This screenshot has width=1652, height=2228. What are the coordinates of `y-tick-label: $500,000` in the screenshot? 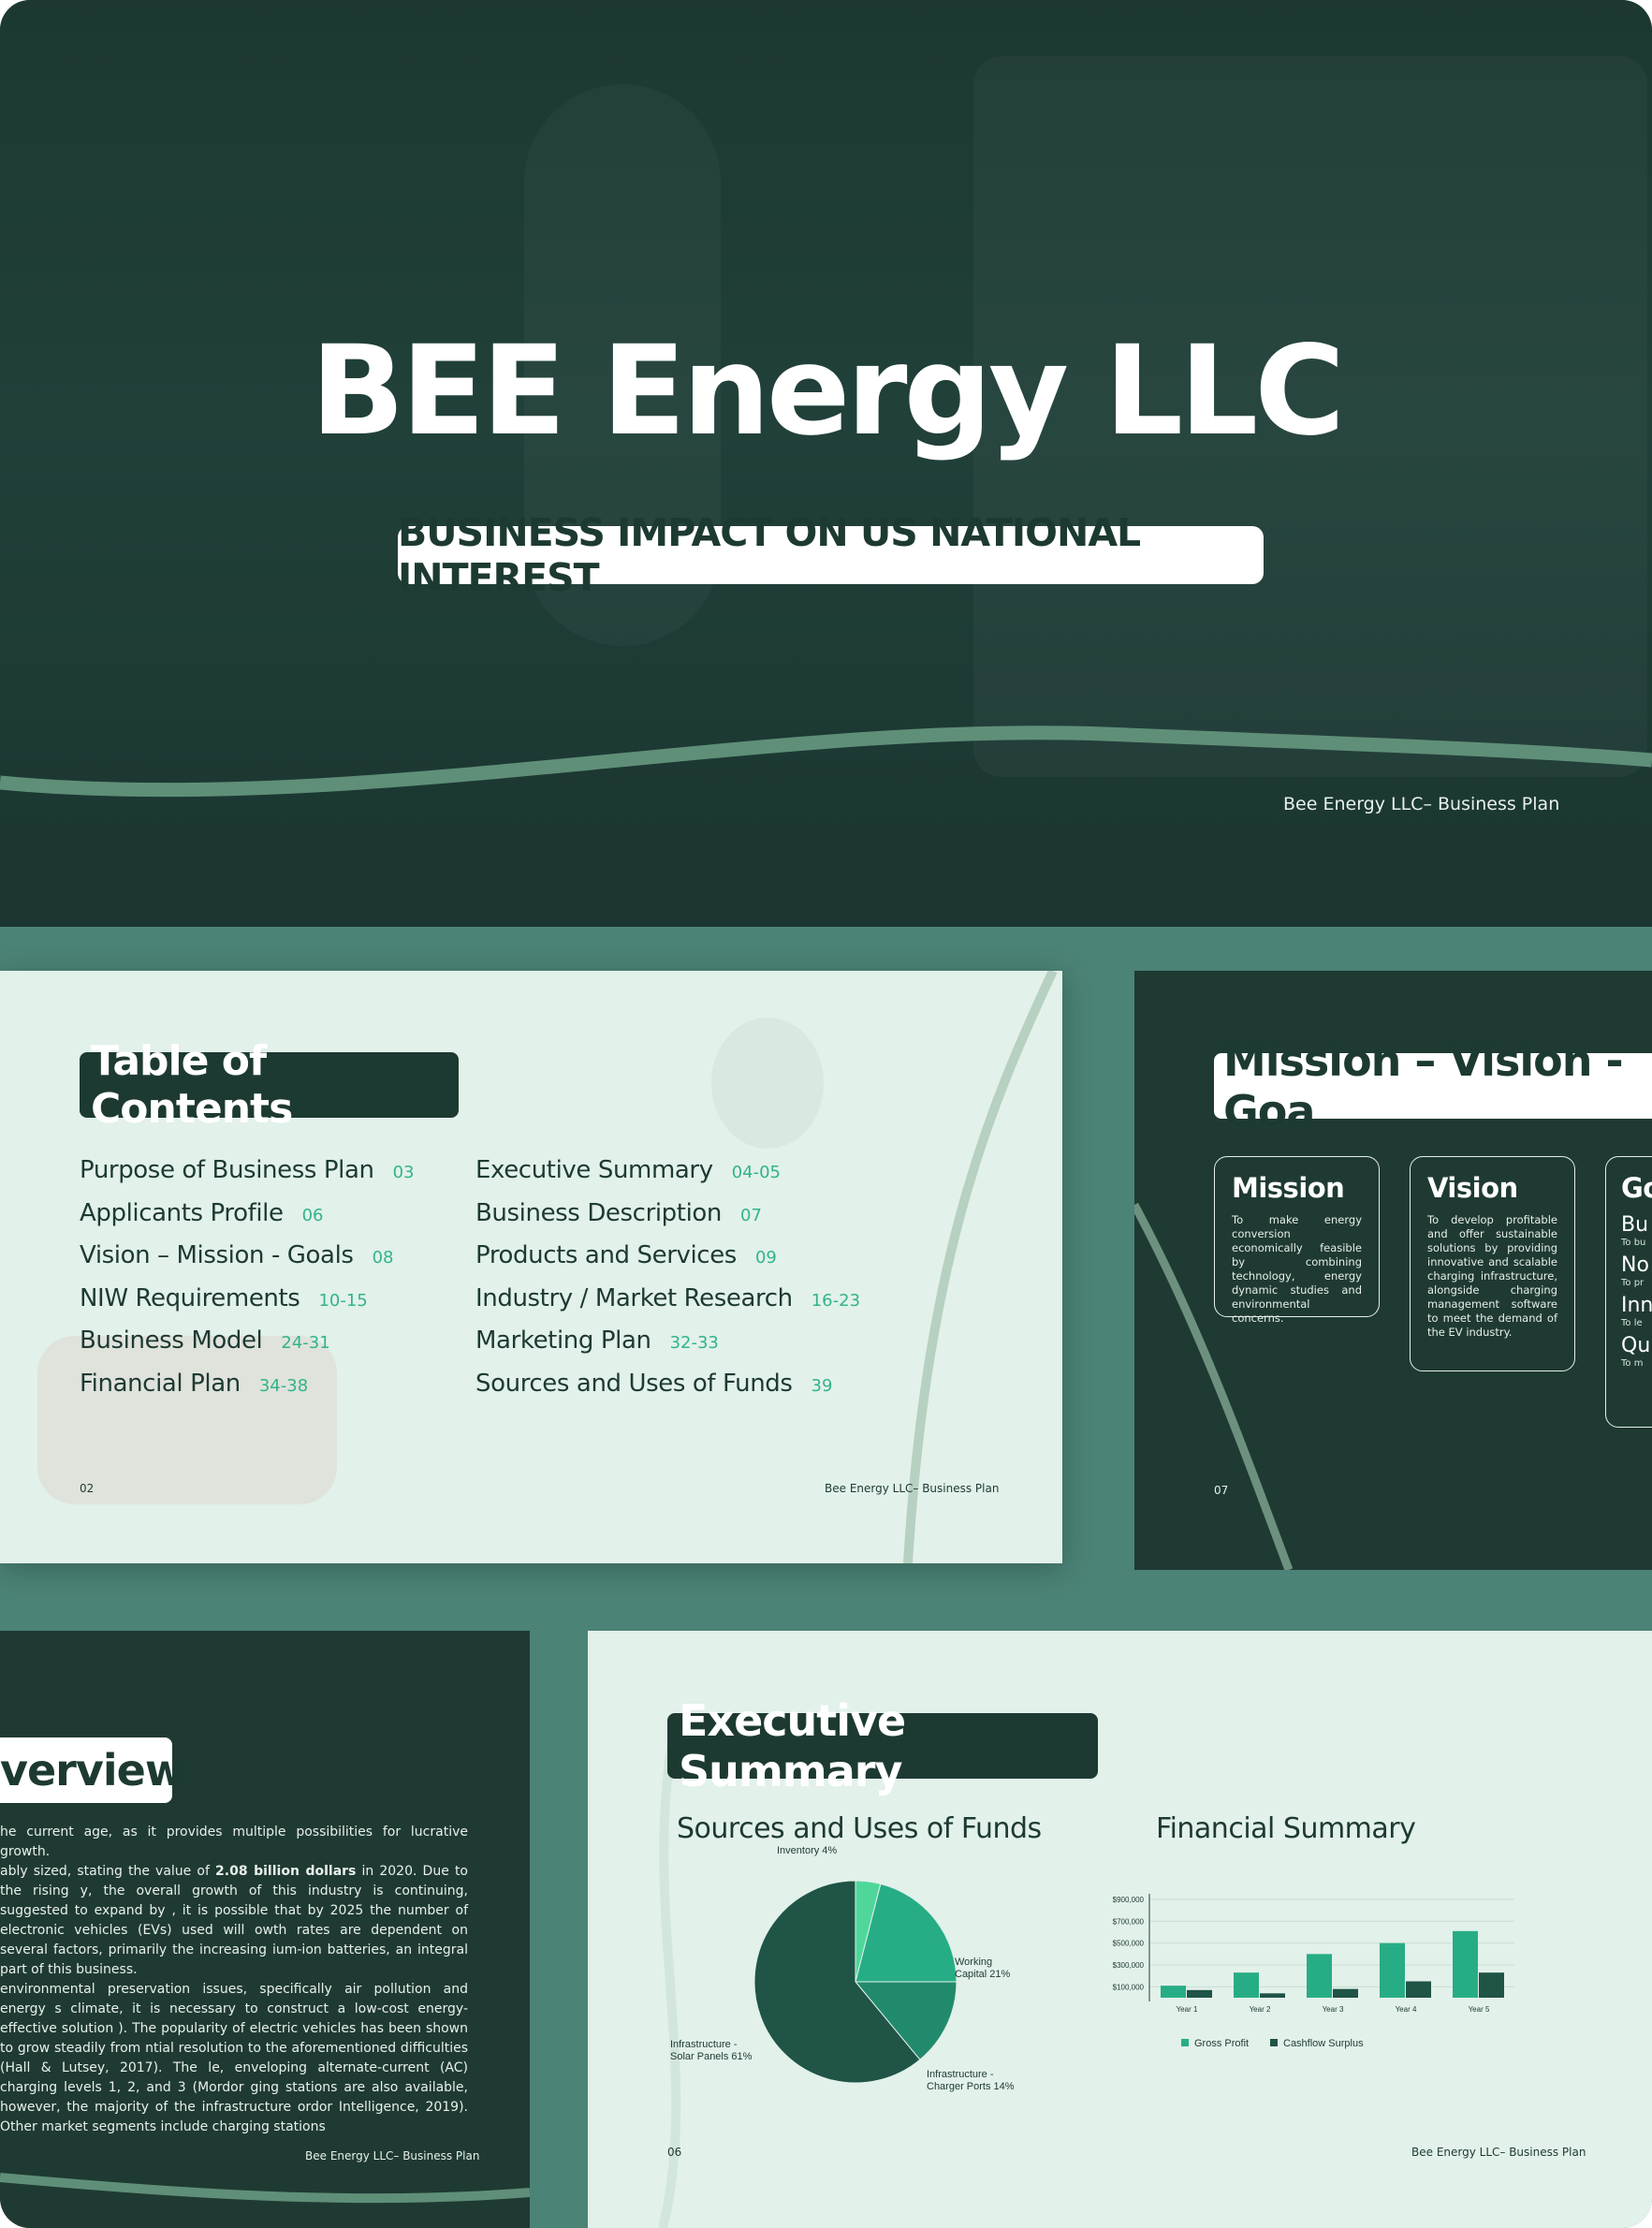 It's located at (1129, 1944).